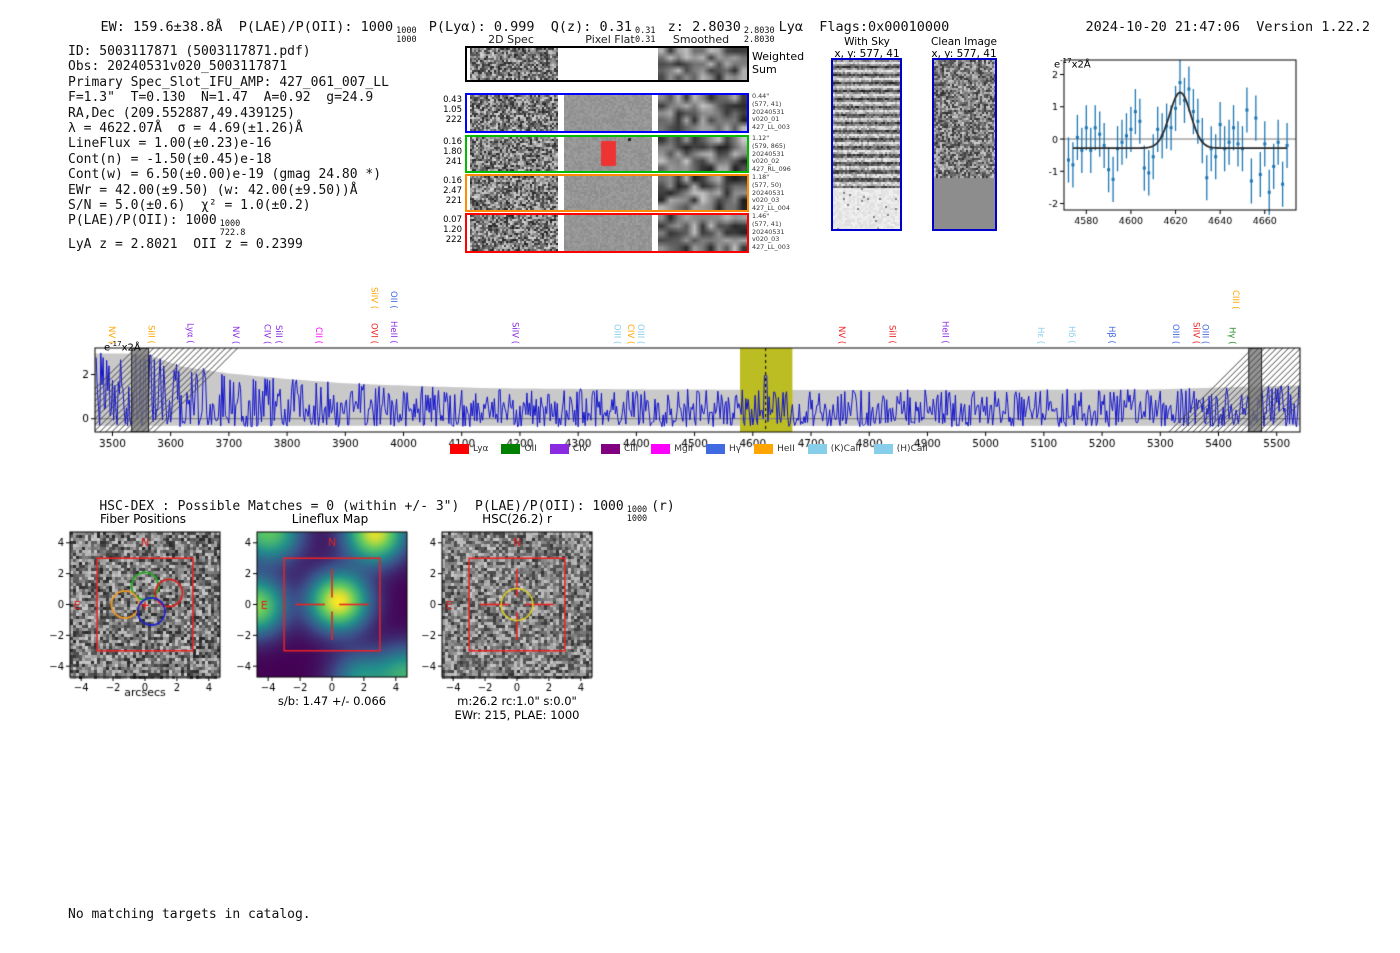 The image size is (1400, 953). Describe the element at coordinates (610, 39) in the screenshot. I see `col-header-pixelflat: Pixel Flat` at that location.